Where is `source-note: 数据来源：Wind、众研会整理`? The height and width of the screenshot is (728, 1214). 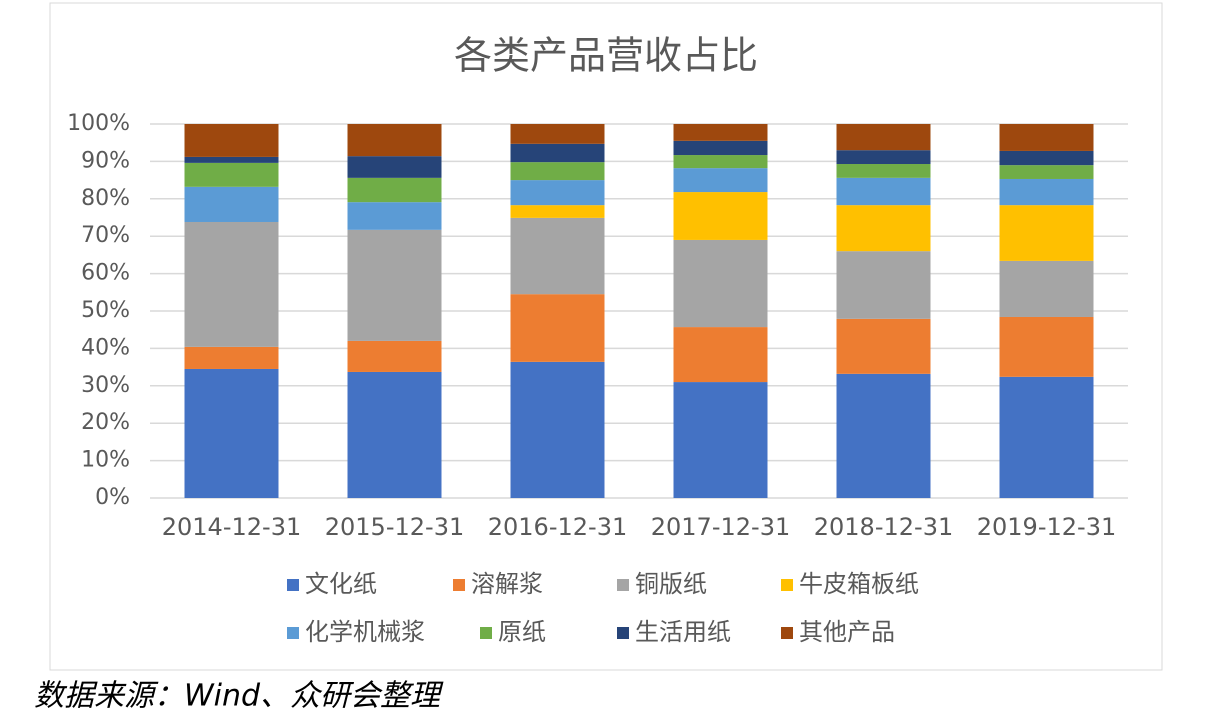
source-note: 数据来源：Wind、众研会整理 is located at coordinates (239, 696).